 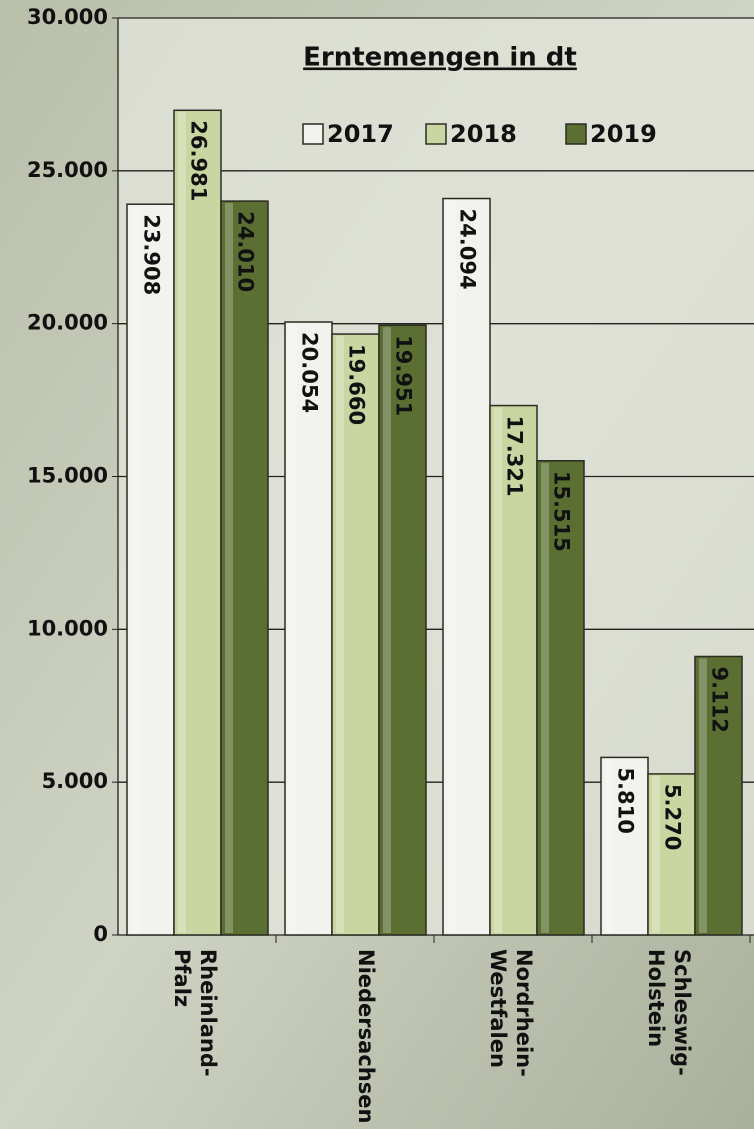 I want to click on y-tick-label: 10.000, so click(x=67, y=628).